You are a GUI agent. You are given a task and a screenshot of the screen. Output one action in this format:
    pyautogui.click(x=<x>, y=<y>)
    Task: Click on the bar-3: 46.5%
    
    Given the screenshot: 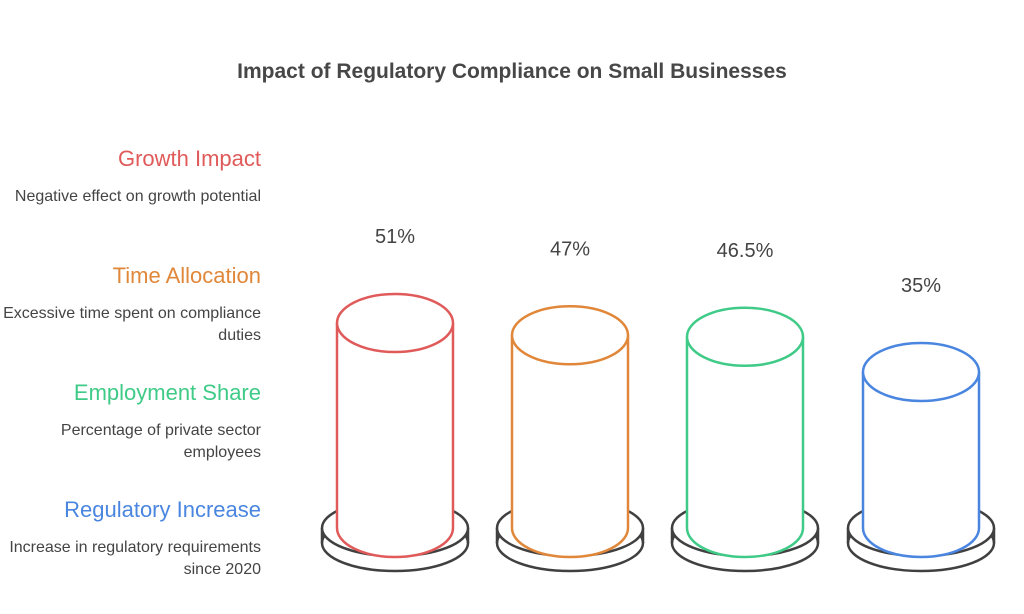 What is the action you would take?
    pyautogui.click(x=745, y=406)
    